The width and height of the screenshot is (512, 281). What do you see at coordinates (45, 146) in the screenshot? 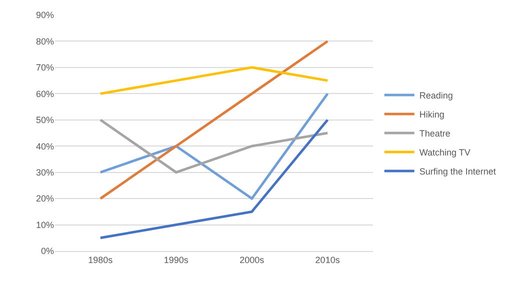
I see `y-tick-label: 40%` at bounding box center [45, 146].